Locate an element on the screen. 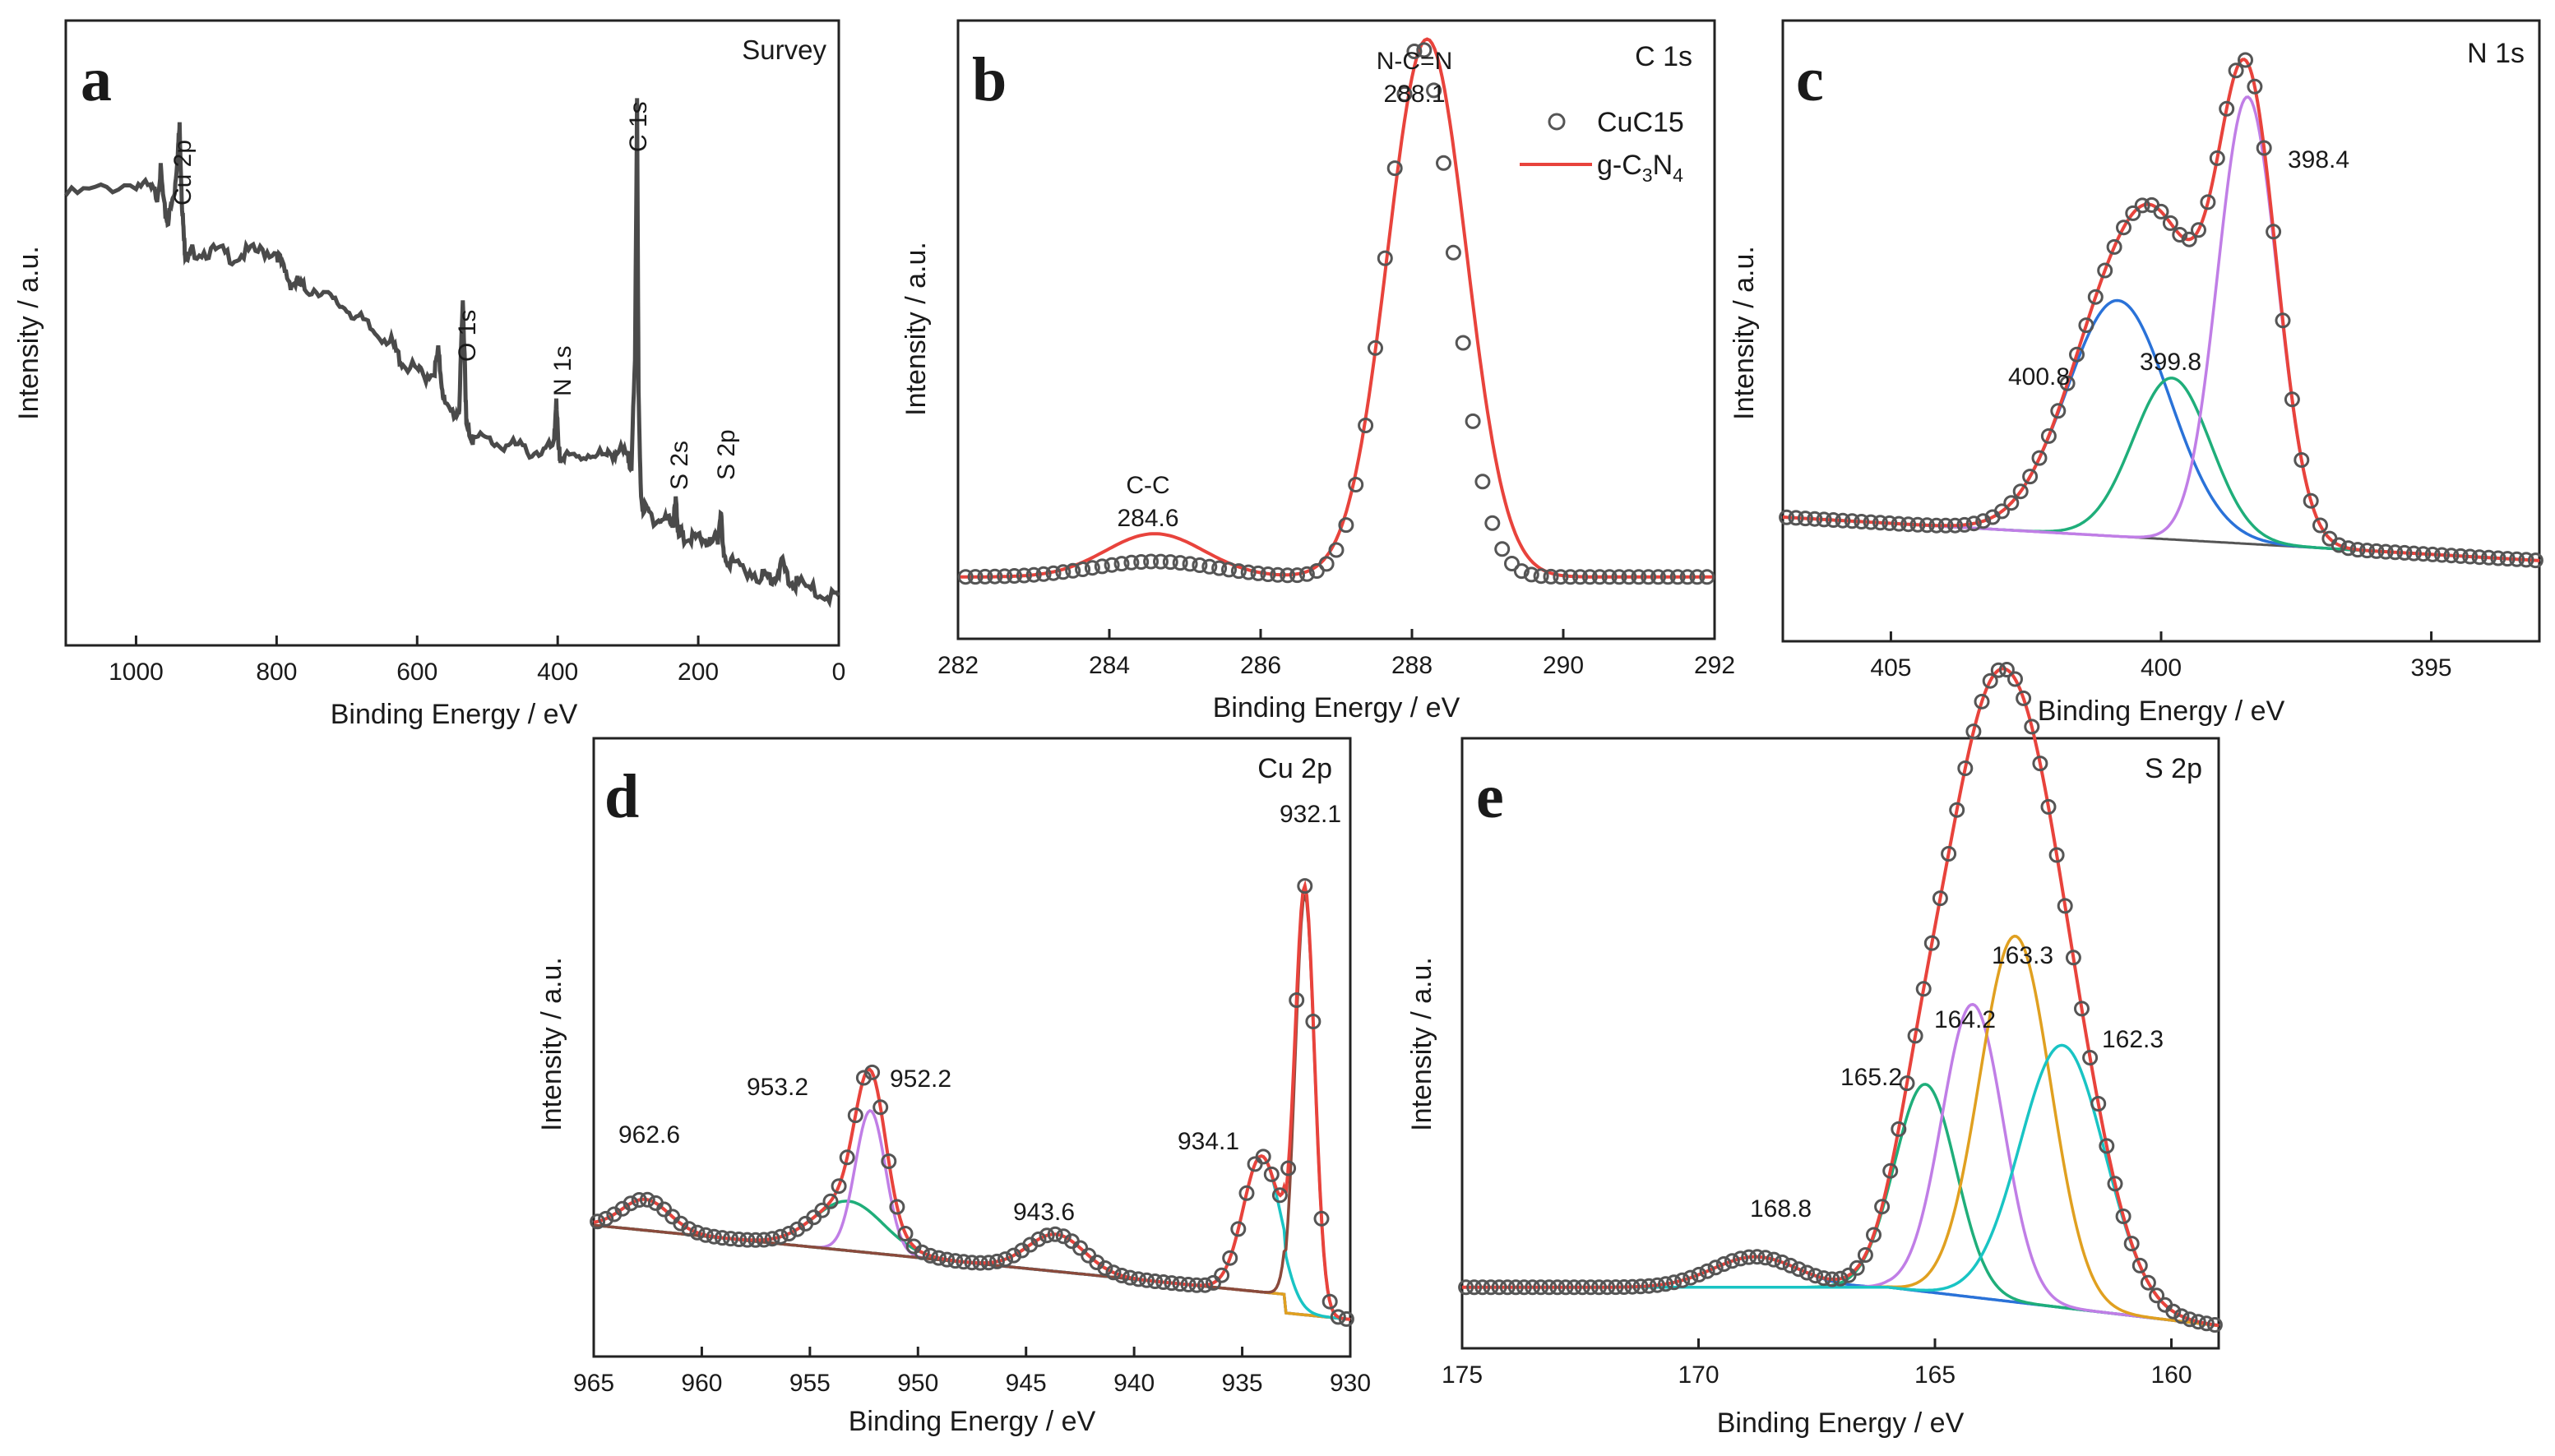  panel-d-frame is located at coordinates (972, 1047).